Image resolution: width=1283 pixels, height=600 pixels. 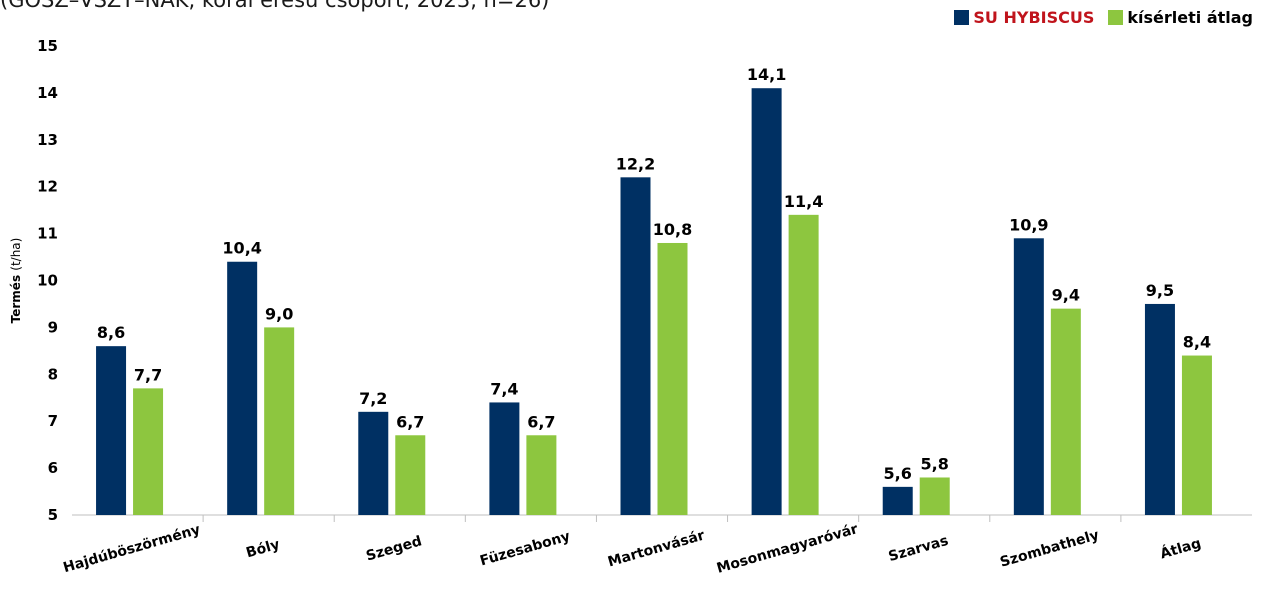 What do you see at coordinates (47, 140) in the screenshot?
I see `y-tick-label: 13` at bounding box center [47, 140].